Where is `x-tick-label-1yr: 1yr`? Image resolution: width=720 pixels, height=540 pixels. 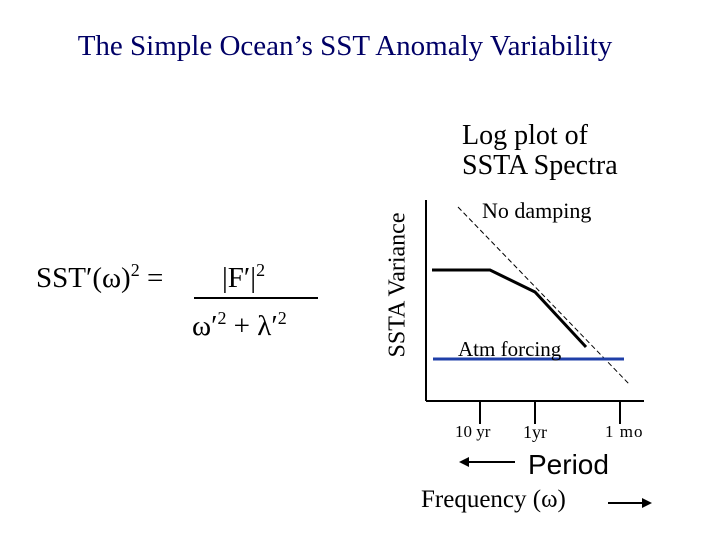
x-tick-label-1yr: 1yr is located at coordinates (535, 432).